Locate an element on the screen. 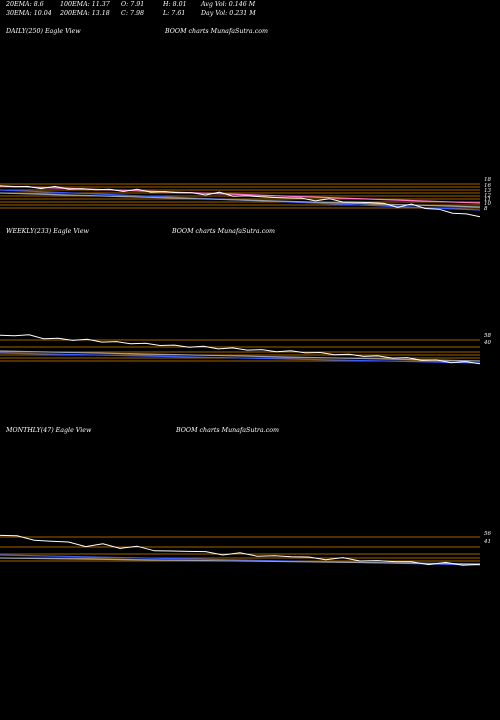 The width and height of the screenshot is (500, 720). ema20-value: 20EMA: 8.6 is located at coordinates (25, 4).